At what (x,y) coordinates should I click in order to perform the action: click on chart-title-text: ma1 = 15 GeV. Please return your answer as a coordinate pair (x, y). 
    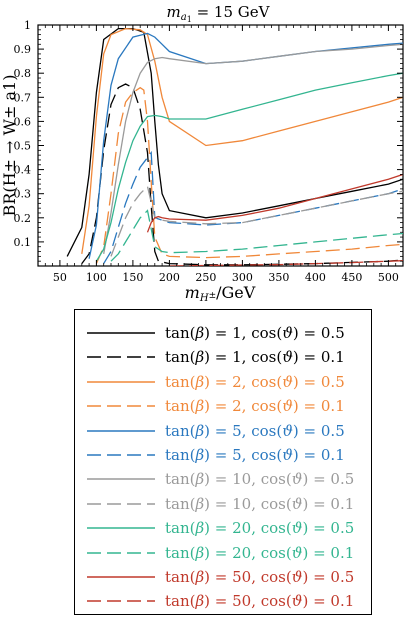
    Looking at the image, I should click on (219, 13).